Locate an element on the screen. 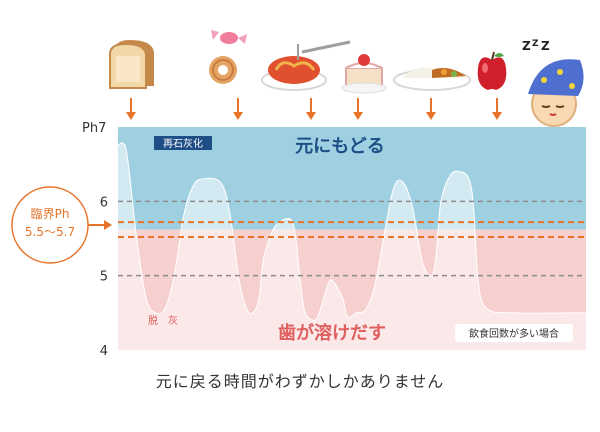  y-axis-ticks: 4 5 6 Ph7 is located at coordinates (95, 240).